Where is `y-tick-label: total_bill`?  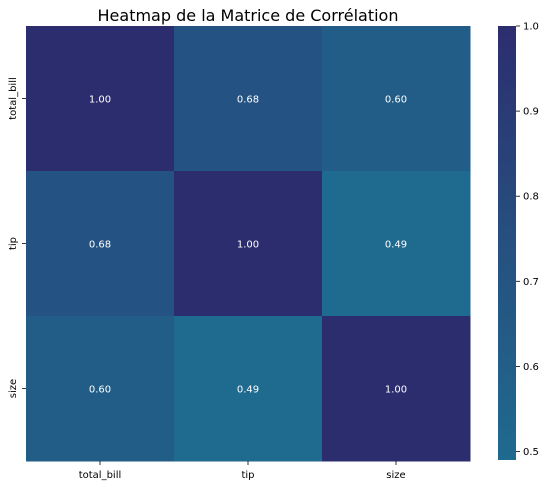
y-tick-label: total_bill is located at coordinates (13, 98).